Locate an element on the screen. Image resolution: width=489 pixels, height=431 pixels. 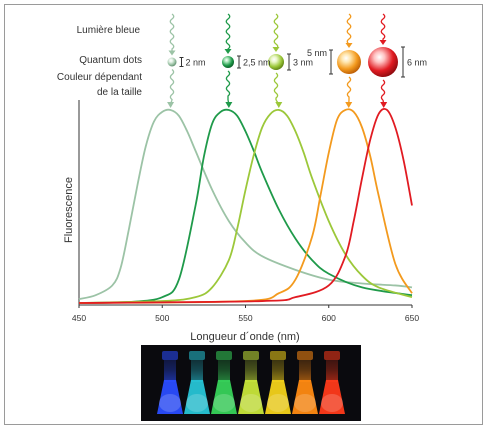
vials is located at coordinates (251, 382).